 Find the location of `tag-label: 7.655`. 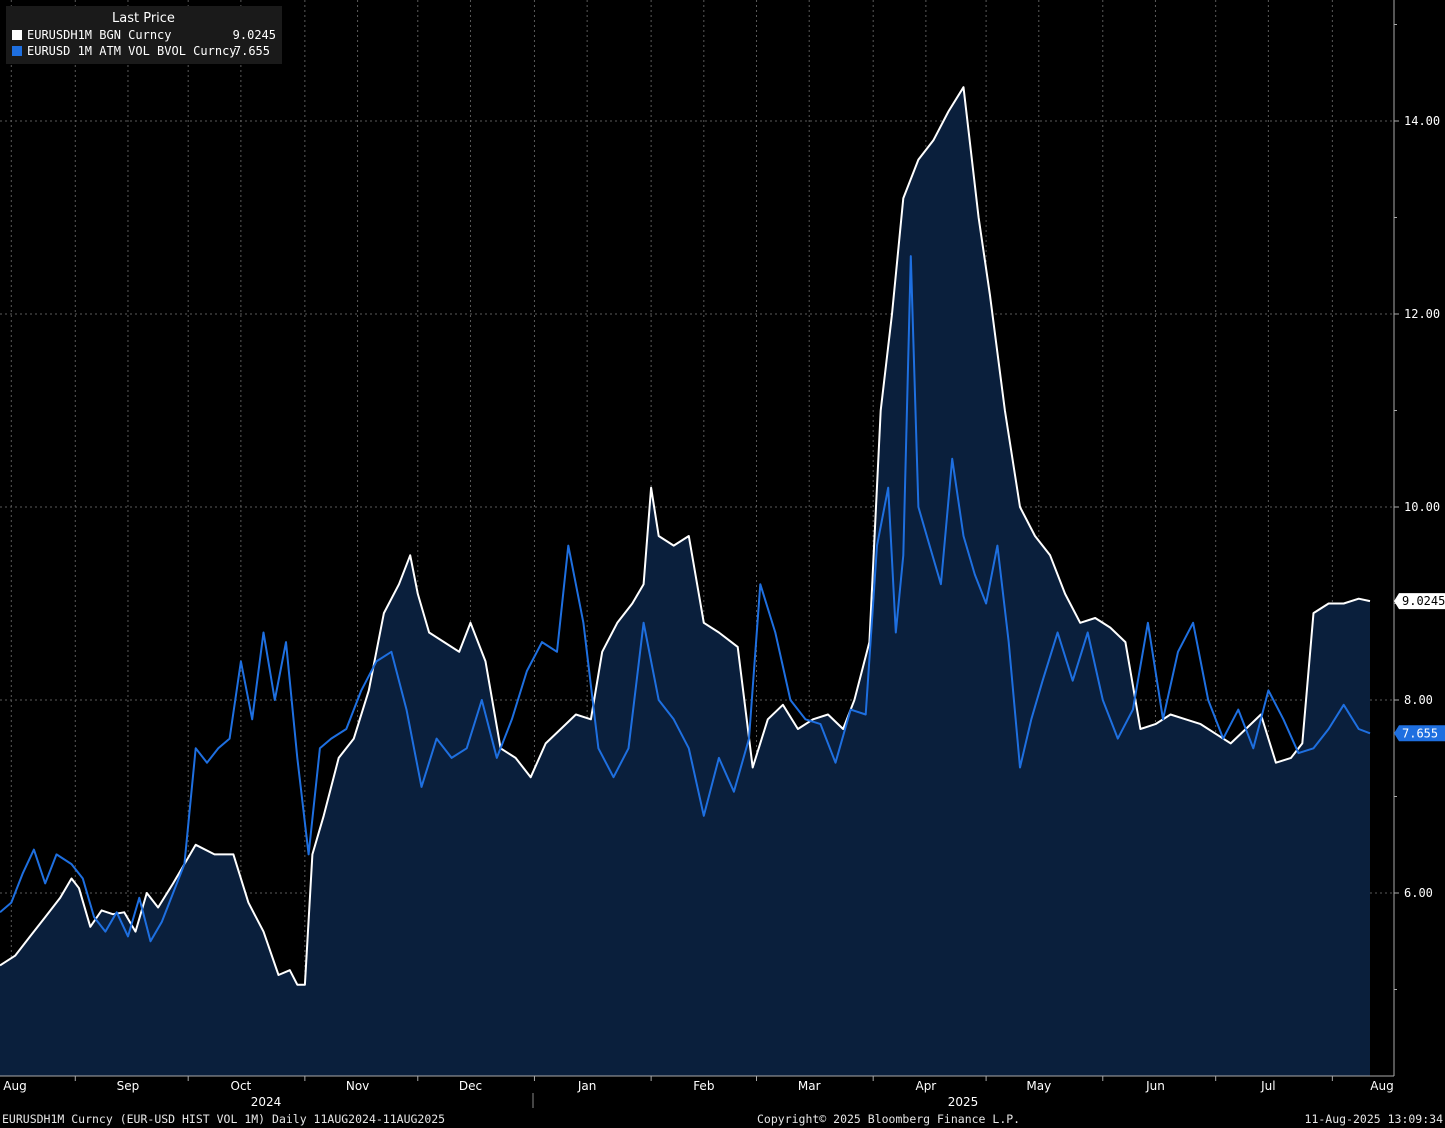

tag-label: 7.655 is located at coordinates (1420, 733).